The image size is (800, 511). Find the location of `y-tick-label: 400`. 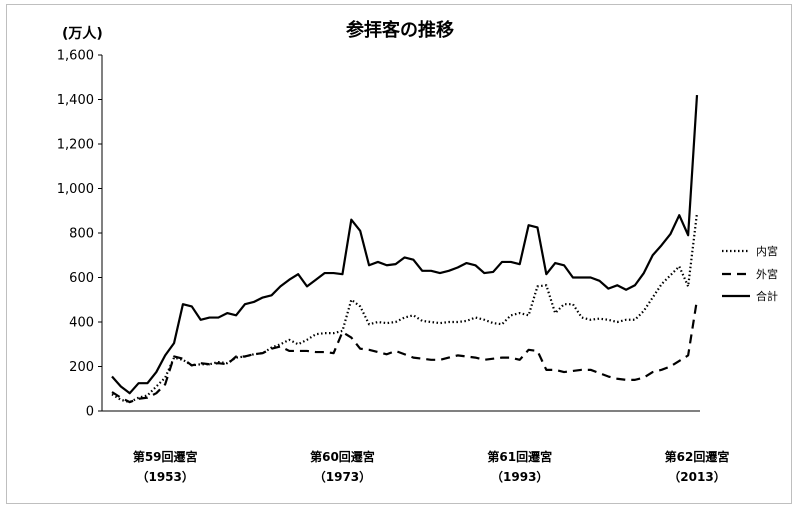

y-tick-label: 400 is located at coordinates (81, 323).